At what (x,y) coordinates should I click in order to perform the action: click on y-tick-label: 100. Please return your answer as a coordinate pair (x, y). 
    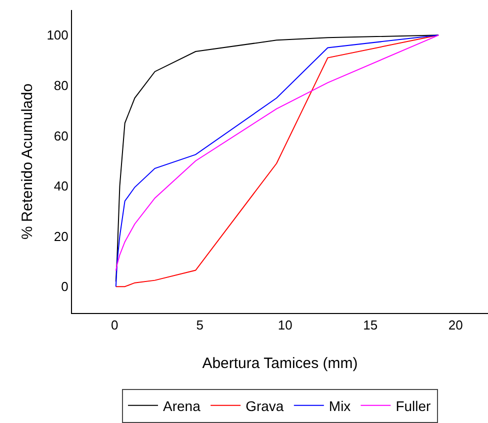
    Looking at the image, I should click on (57, 35).